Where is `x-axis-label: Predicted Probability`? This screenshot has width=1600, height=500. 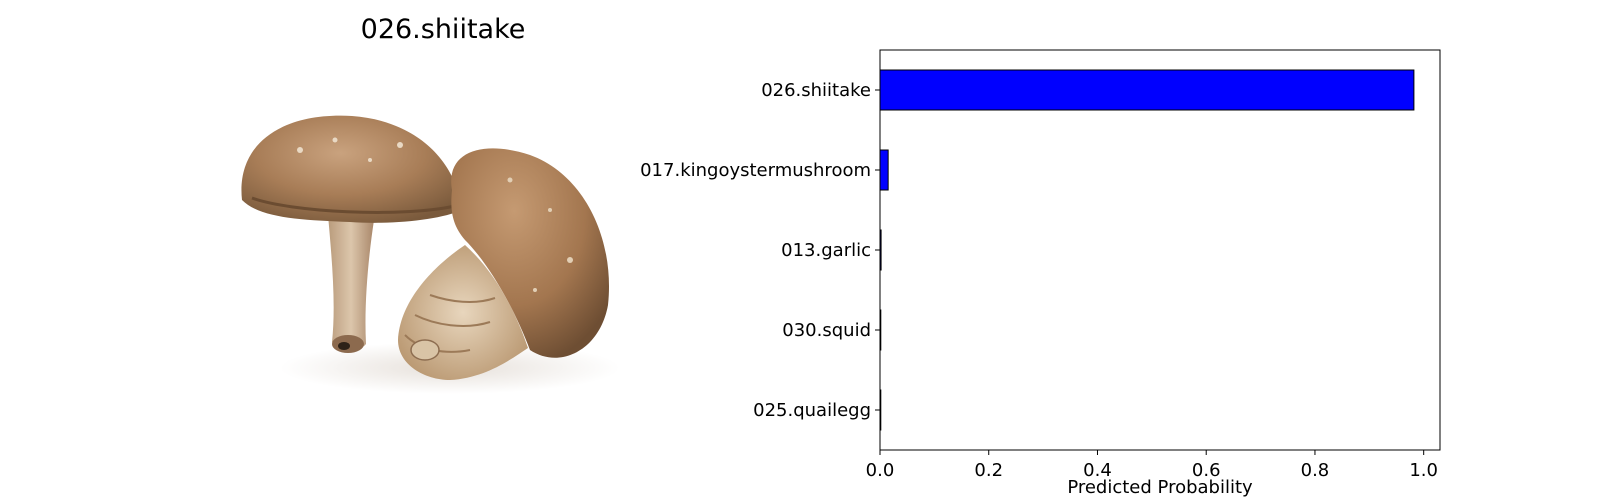 x-axis-label: Predicted Probability is located at coordinates (1160, 487).